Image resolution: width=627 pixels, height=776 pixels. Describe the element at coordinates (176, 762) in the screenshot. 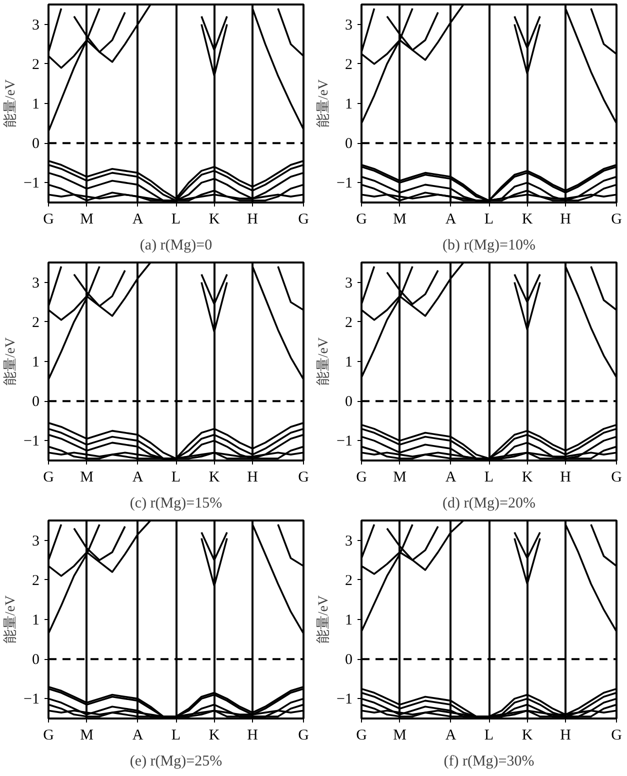

I see `text: (e) r(Mg)=25%` at that location.